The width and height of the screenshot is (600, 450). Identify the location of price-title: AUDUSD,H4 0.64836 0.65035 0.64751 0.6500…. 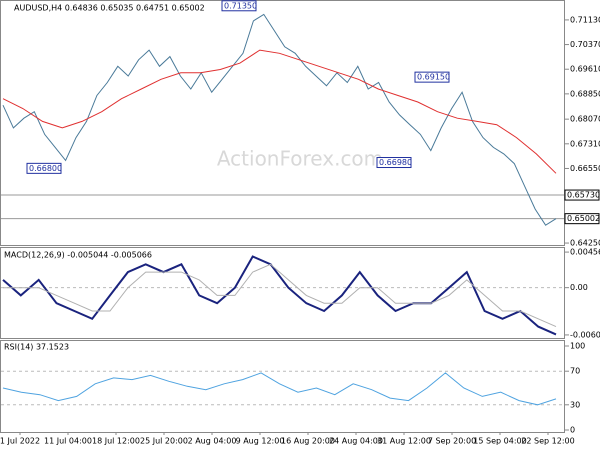
(109, 8).